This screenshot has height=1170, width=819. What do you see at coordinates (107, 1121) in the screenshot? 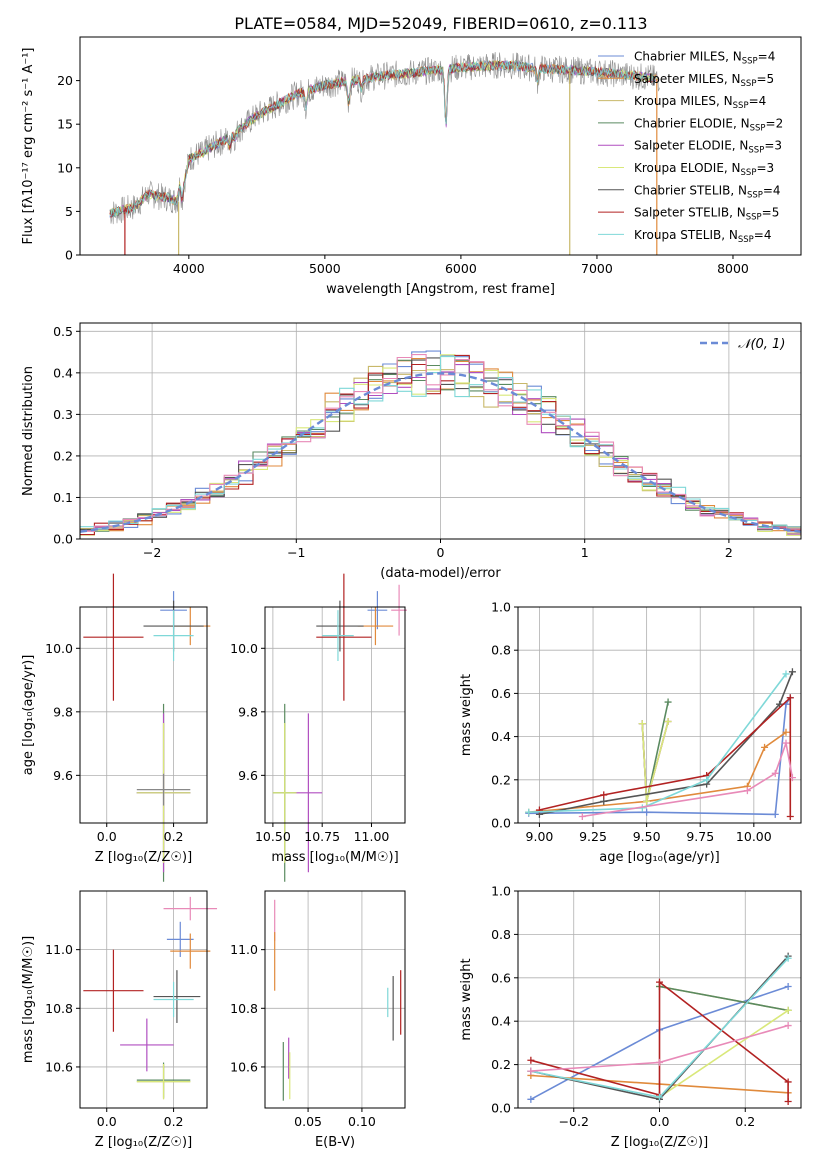
I see `x-tick-label: 0.0` at bounding box center [107, 1121].